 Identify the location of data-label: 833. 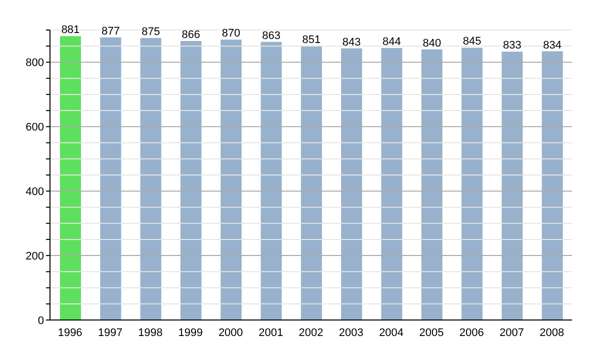
(512, 46).